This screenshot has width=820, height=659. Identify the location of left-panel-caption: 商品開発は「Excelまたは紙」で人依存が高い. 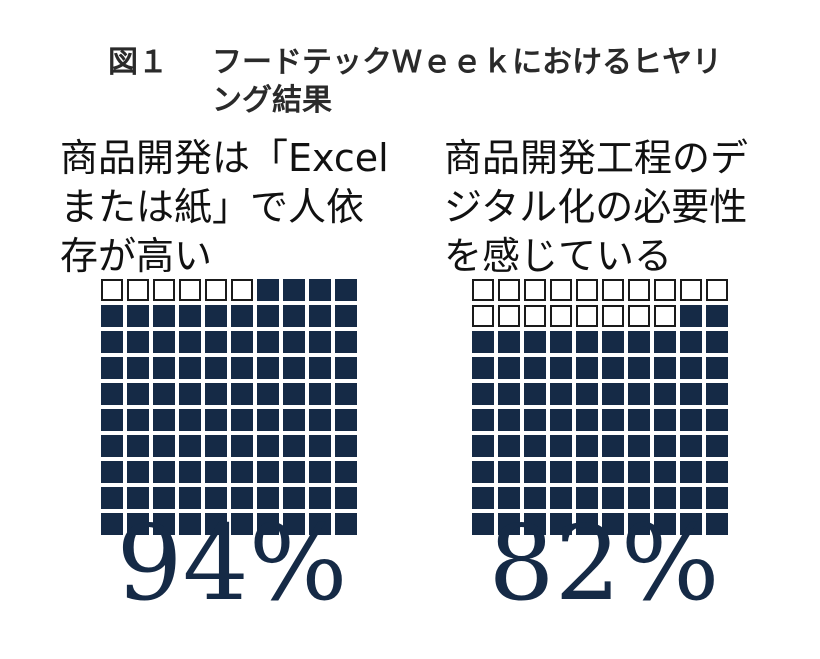
(224, 207).